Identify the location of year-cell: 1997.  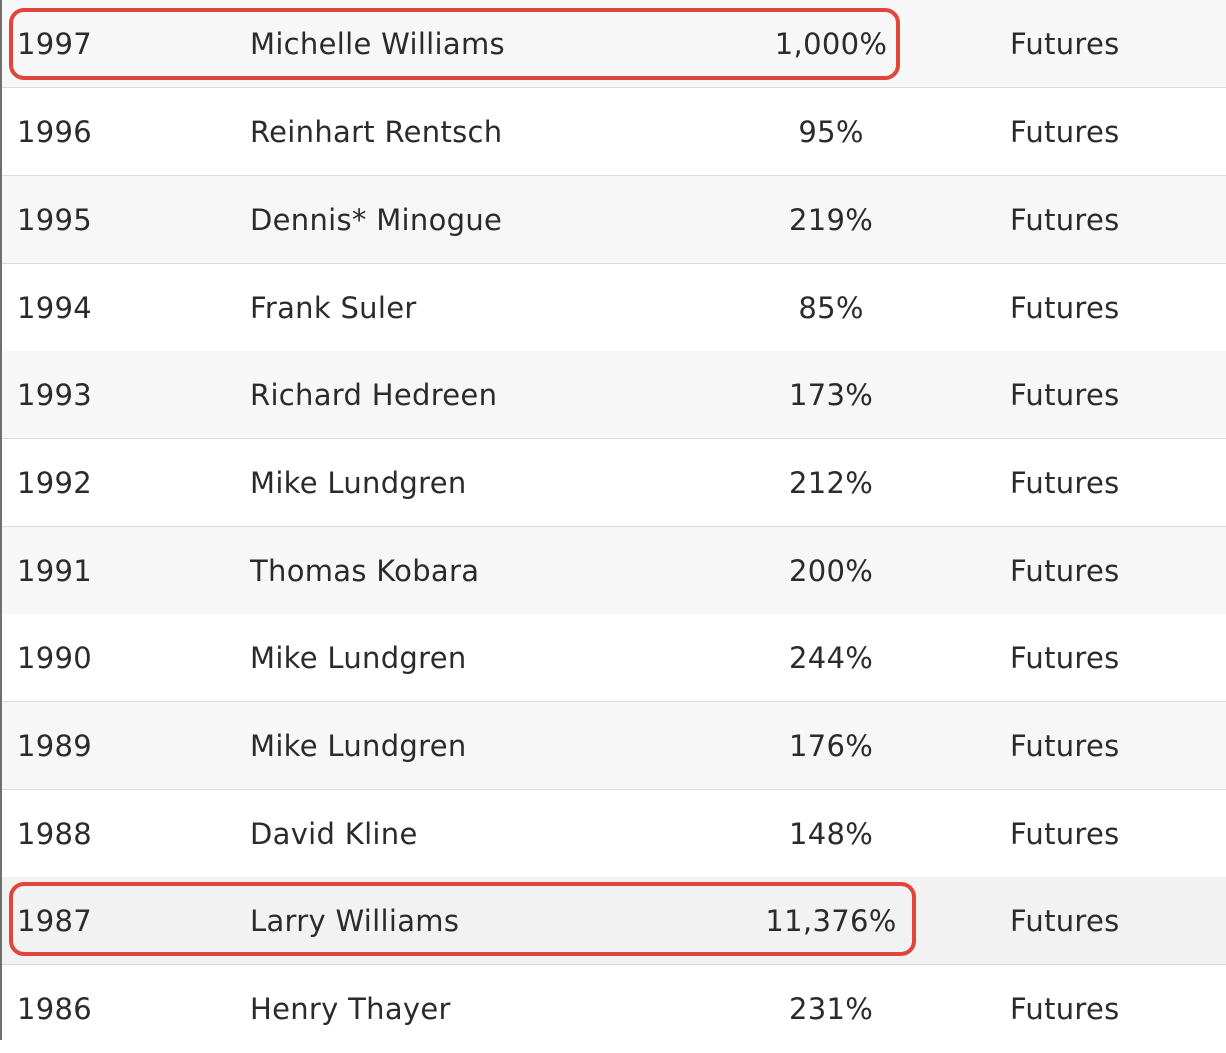
(55, 44).